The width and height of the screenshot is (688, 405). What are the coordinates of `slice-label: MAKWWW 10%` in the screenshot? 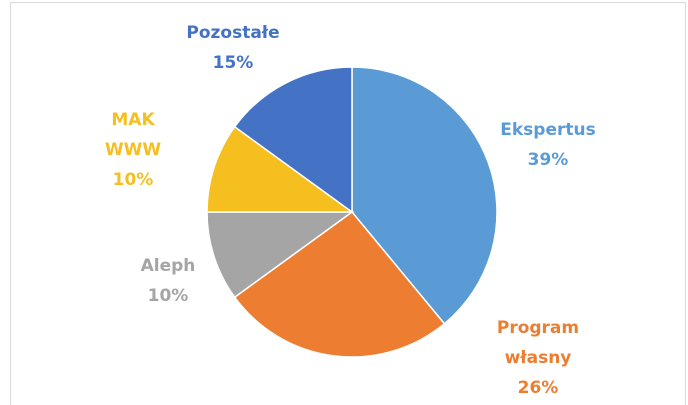 It's located at (133, 150).